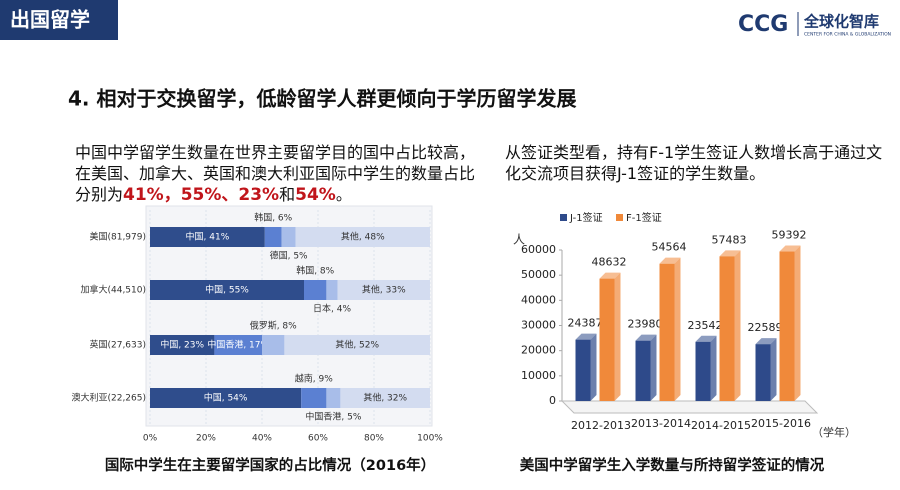 This screenshot has width=900, height=490. Describe the element at coordinates (763, 24) in the screenshot. I see `logo-mark: CCG` at that location.